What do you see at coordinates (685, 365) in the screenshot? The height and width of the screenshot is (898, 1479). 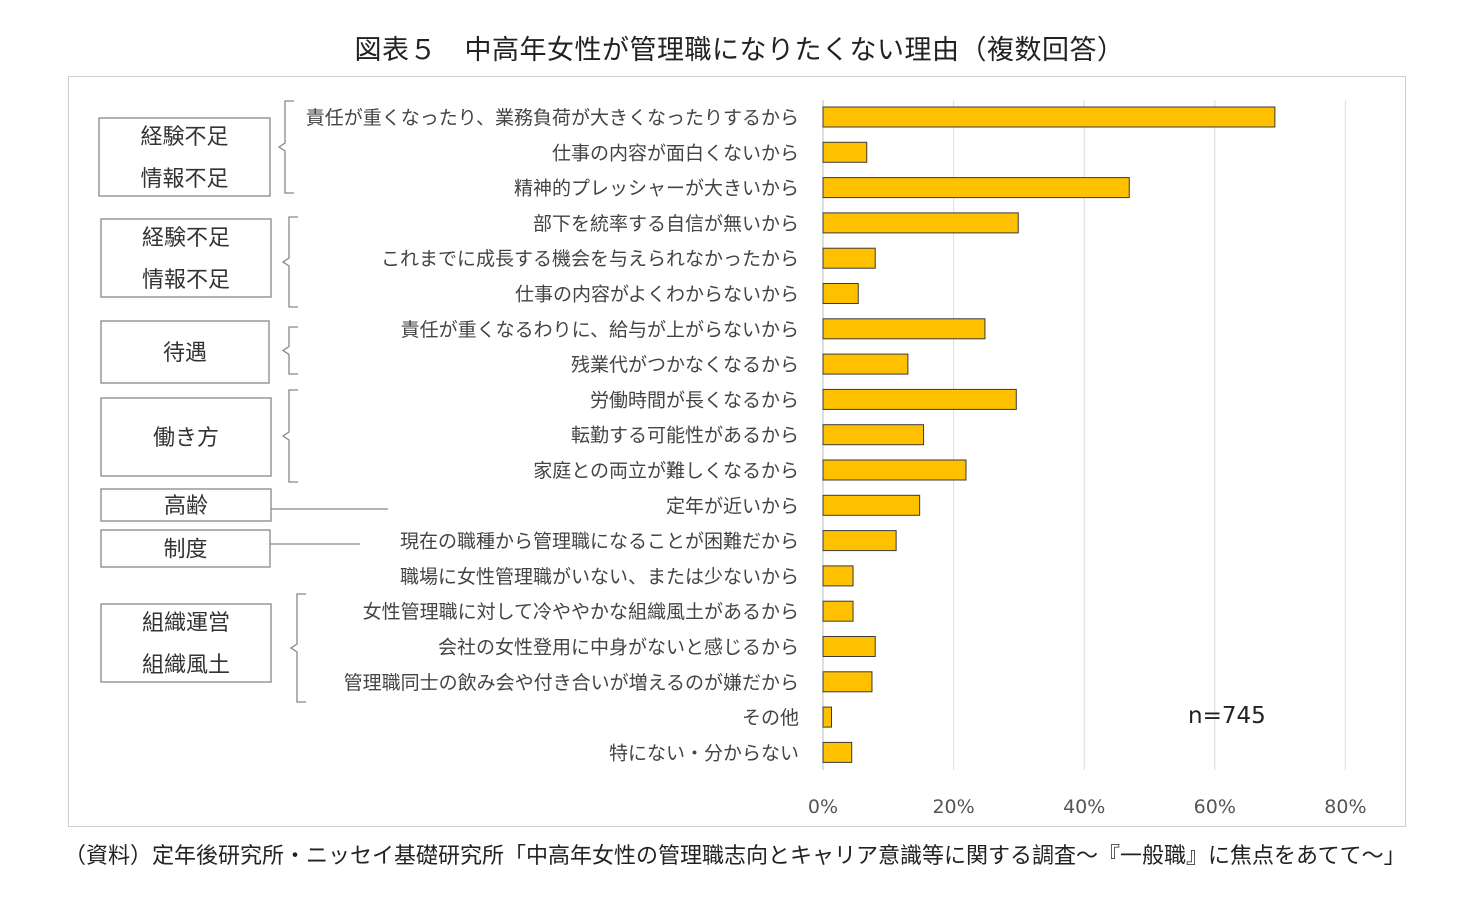 I see `category-label: 残業代がつかなくなるから` at bounding box center [685, 365].